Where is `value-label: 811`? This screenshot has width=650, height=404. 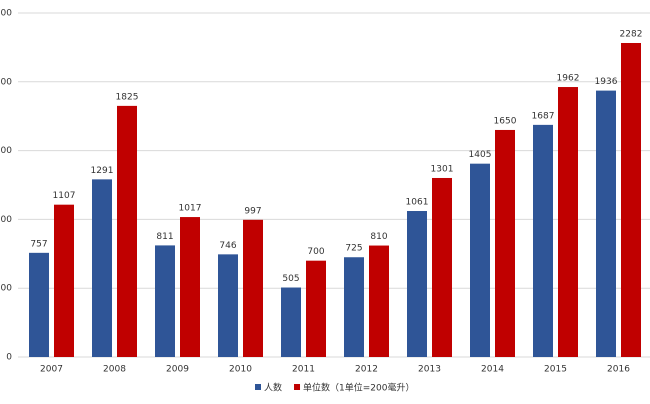 value-label: 811 is located at coordinates (164, 237).